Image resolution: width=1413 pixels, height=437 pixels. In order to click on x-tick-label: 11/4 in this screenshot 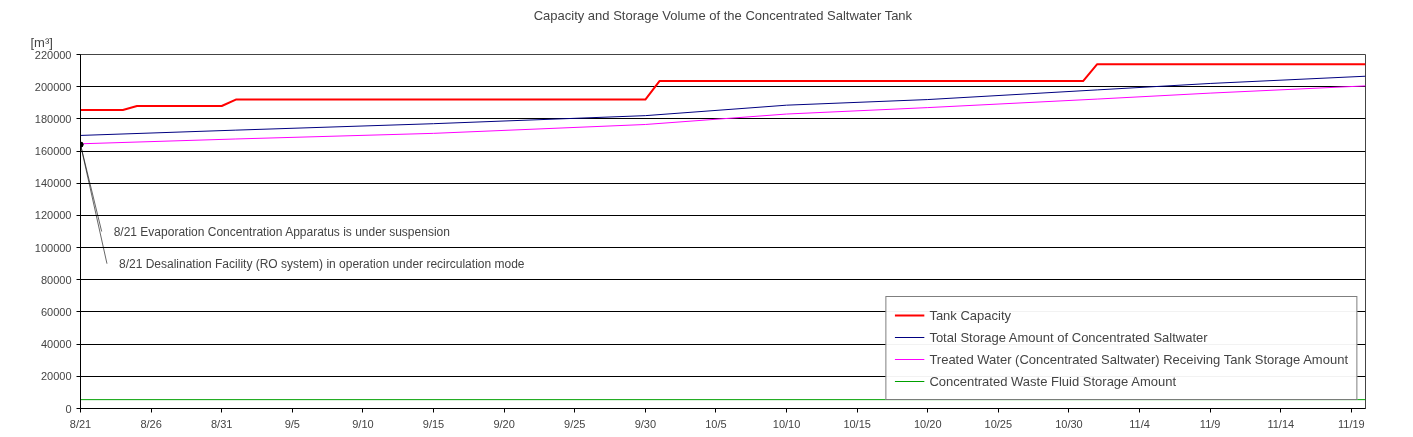, I will do `click(1139, 423)`.